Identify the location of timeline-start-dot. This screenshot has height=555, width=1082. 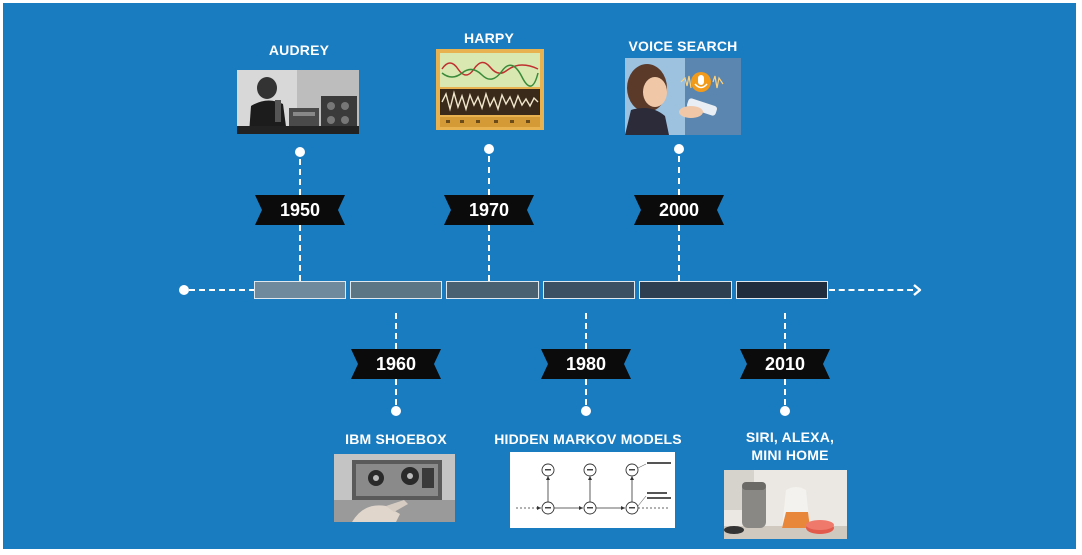
(184, 290).